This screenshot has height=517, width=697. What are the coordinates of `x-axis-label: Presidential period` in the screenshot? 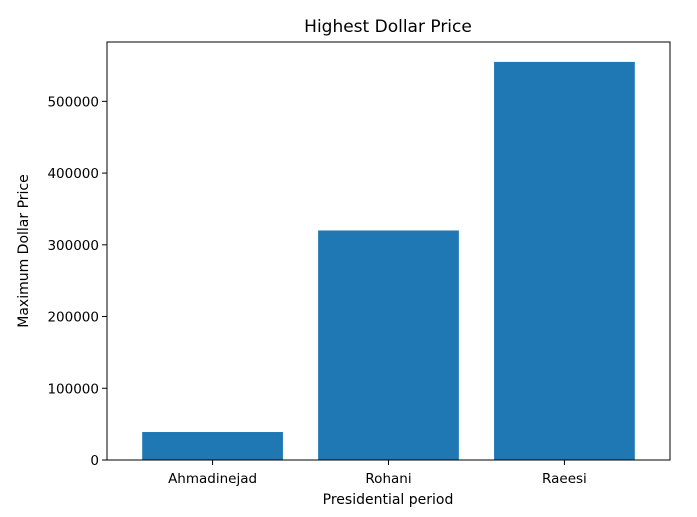 It's located at (388, 500).